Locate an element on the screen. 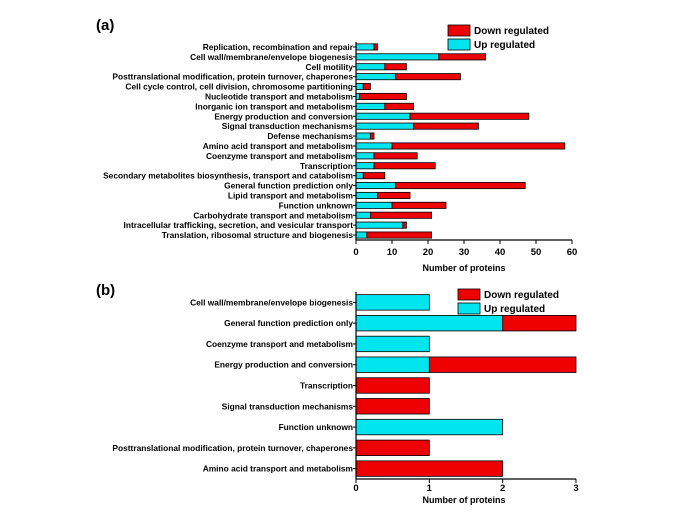 This screenshot has height=516, width=692. x-tick-label: 20 is located at coordinates (428, 252).